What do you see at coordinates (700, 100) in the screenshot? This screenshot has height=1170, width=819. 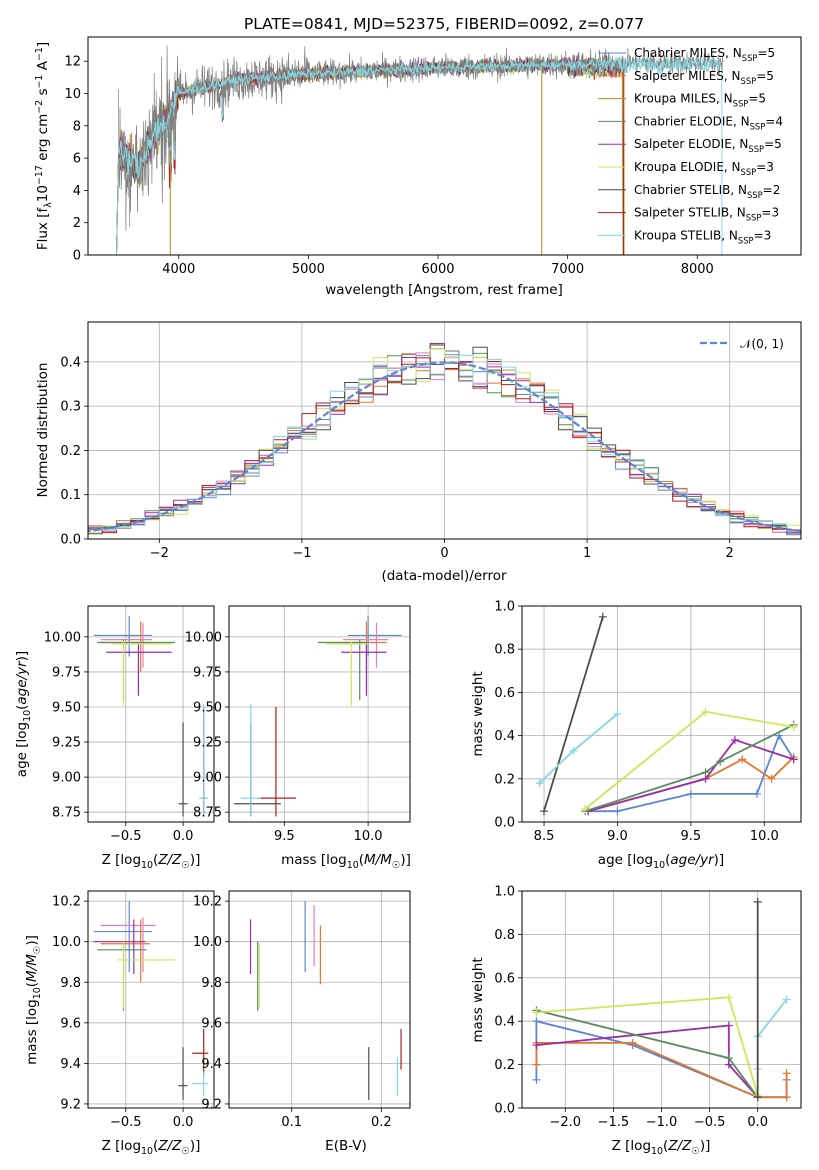 I see `legend-label: Kroupa MILES, NSSP=5` at bounding box center [700, 100].